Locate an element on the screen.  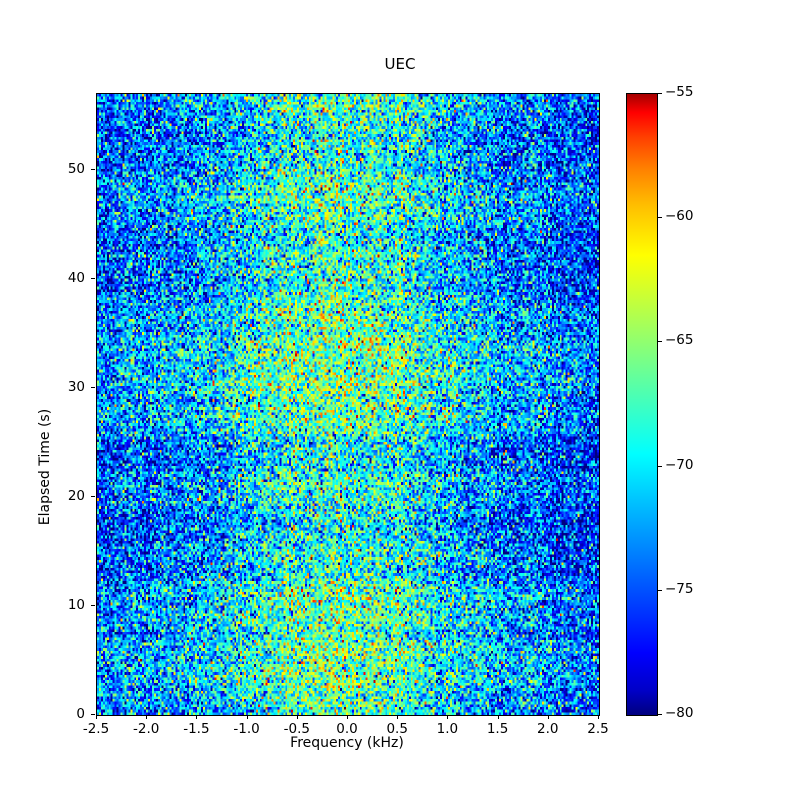
colorbar-gradient is located at coordinates (642, 404).